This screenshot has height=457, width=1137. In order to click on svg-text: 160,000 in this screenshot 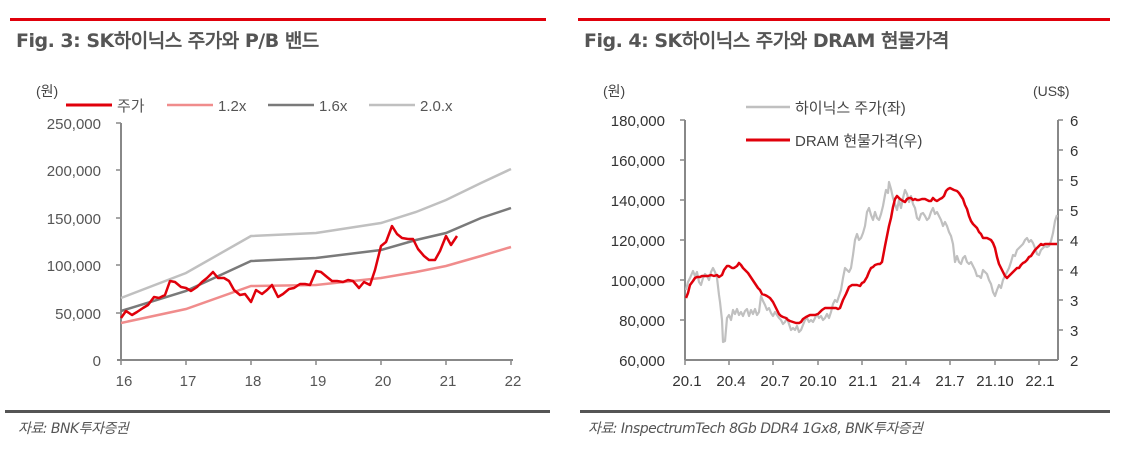, I will do `click(638, 161)`.